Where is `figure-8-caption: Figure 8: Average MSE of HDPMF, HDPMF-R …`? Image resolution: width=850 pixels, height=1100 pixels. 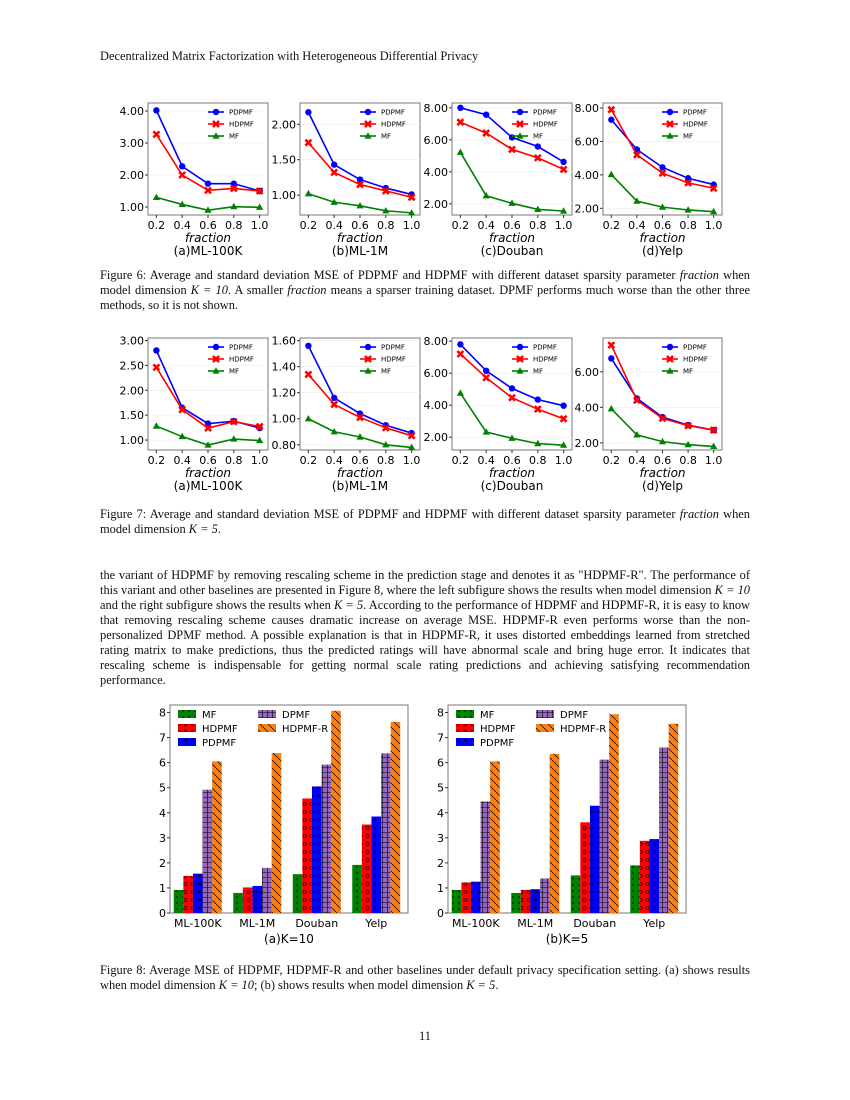 figure-8-caption: Figure 8: Average MSE of HDPMF, HDPMF-R … is located at coordinates (425, 978).